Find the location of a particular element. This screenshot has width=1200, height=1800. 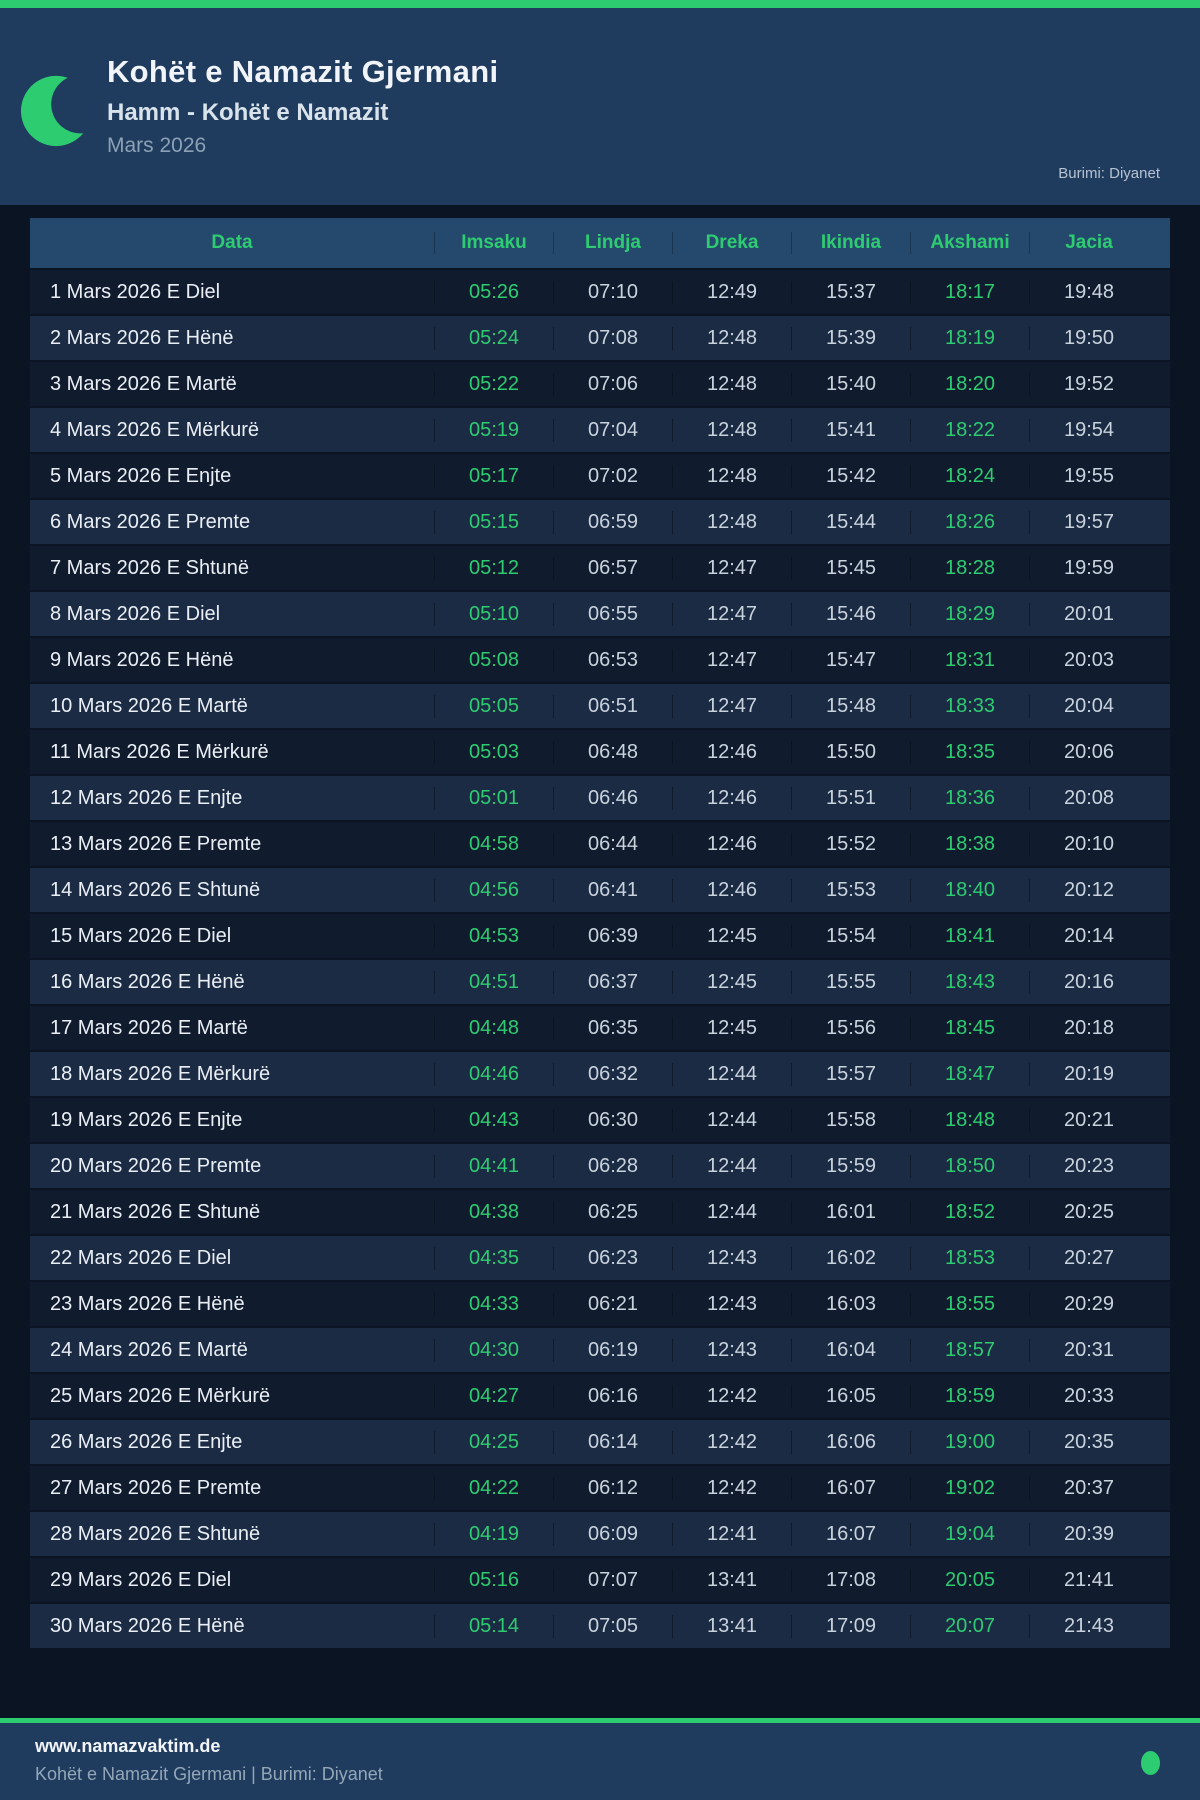

time-cell-dreka: 12:41 is located at coordinates (731, 1534).